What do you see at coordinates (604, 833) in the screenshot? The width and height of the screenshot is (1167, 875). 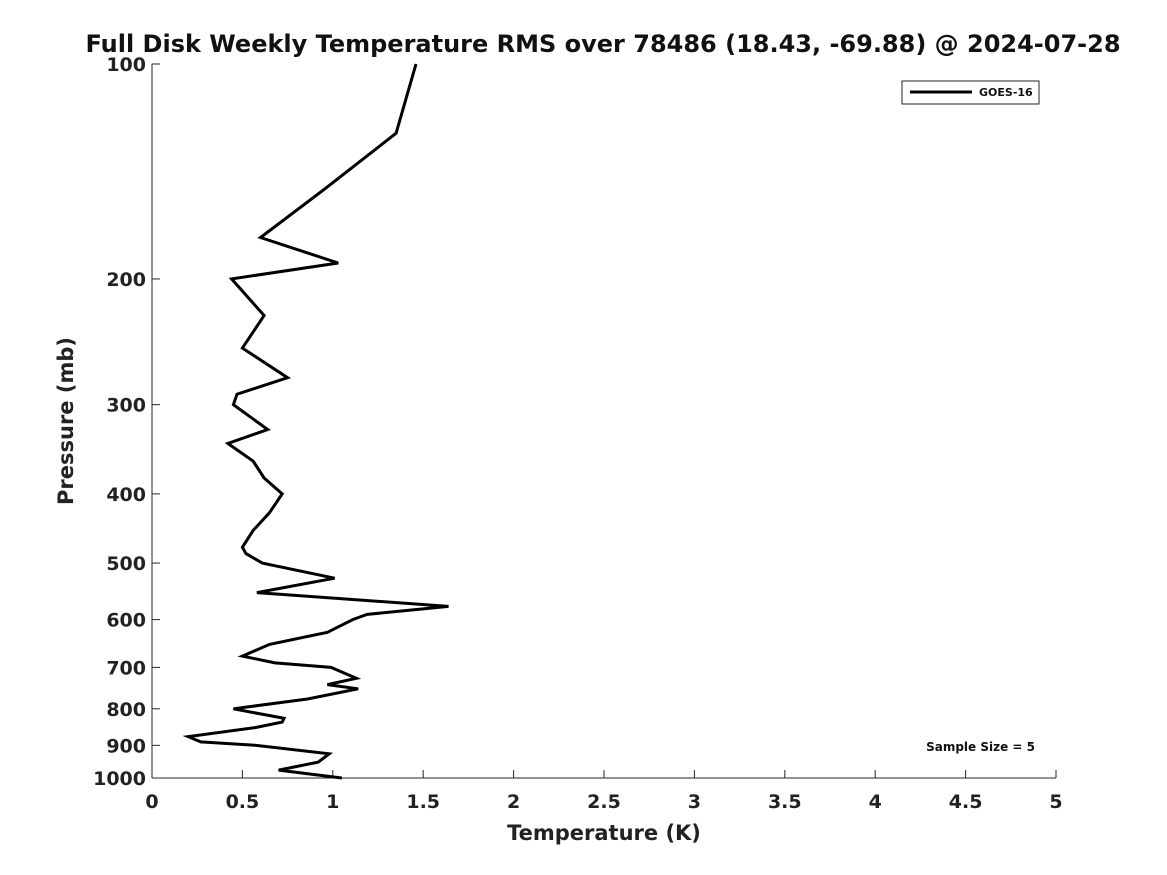 I see `x-axis-label: Temperature (K)` at bounding box center [604, 833].